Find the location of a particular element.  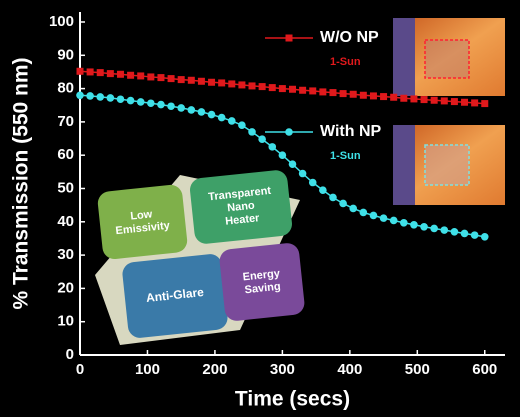

y-tick-label: 20 is located at coordinates (65, 287).